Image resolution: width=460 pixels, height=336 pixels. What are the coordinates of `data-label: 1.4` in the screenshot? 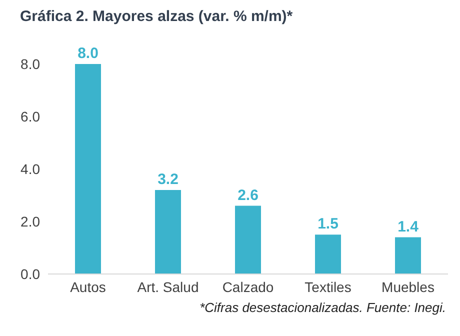 It's located at (409, 227).